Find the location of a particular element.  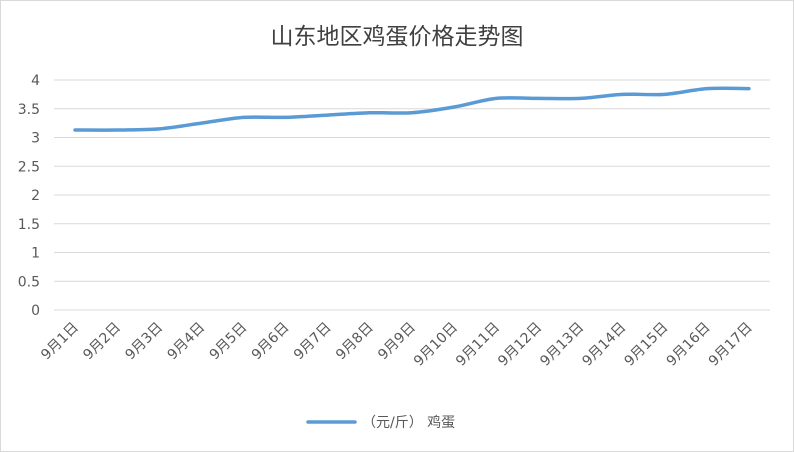

y-tick-label: 0.5 is located at coordinates (29, 282).